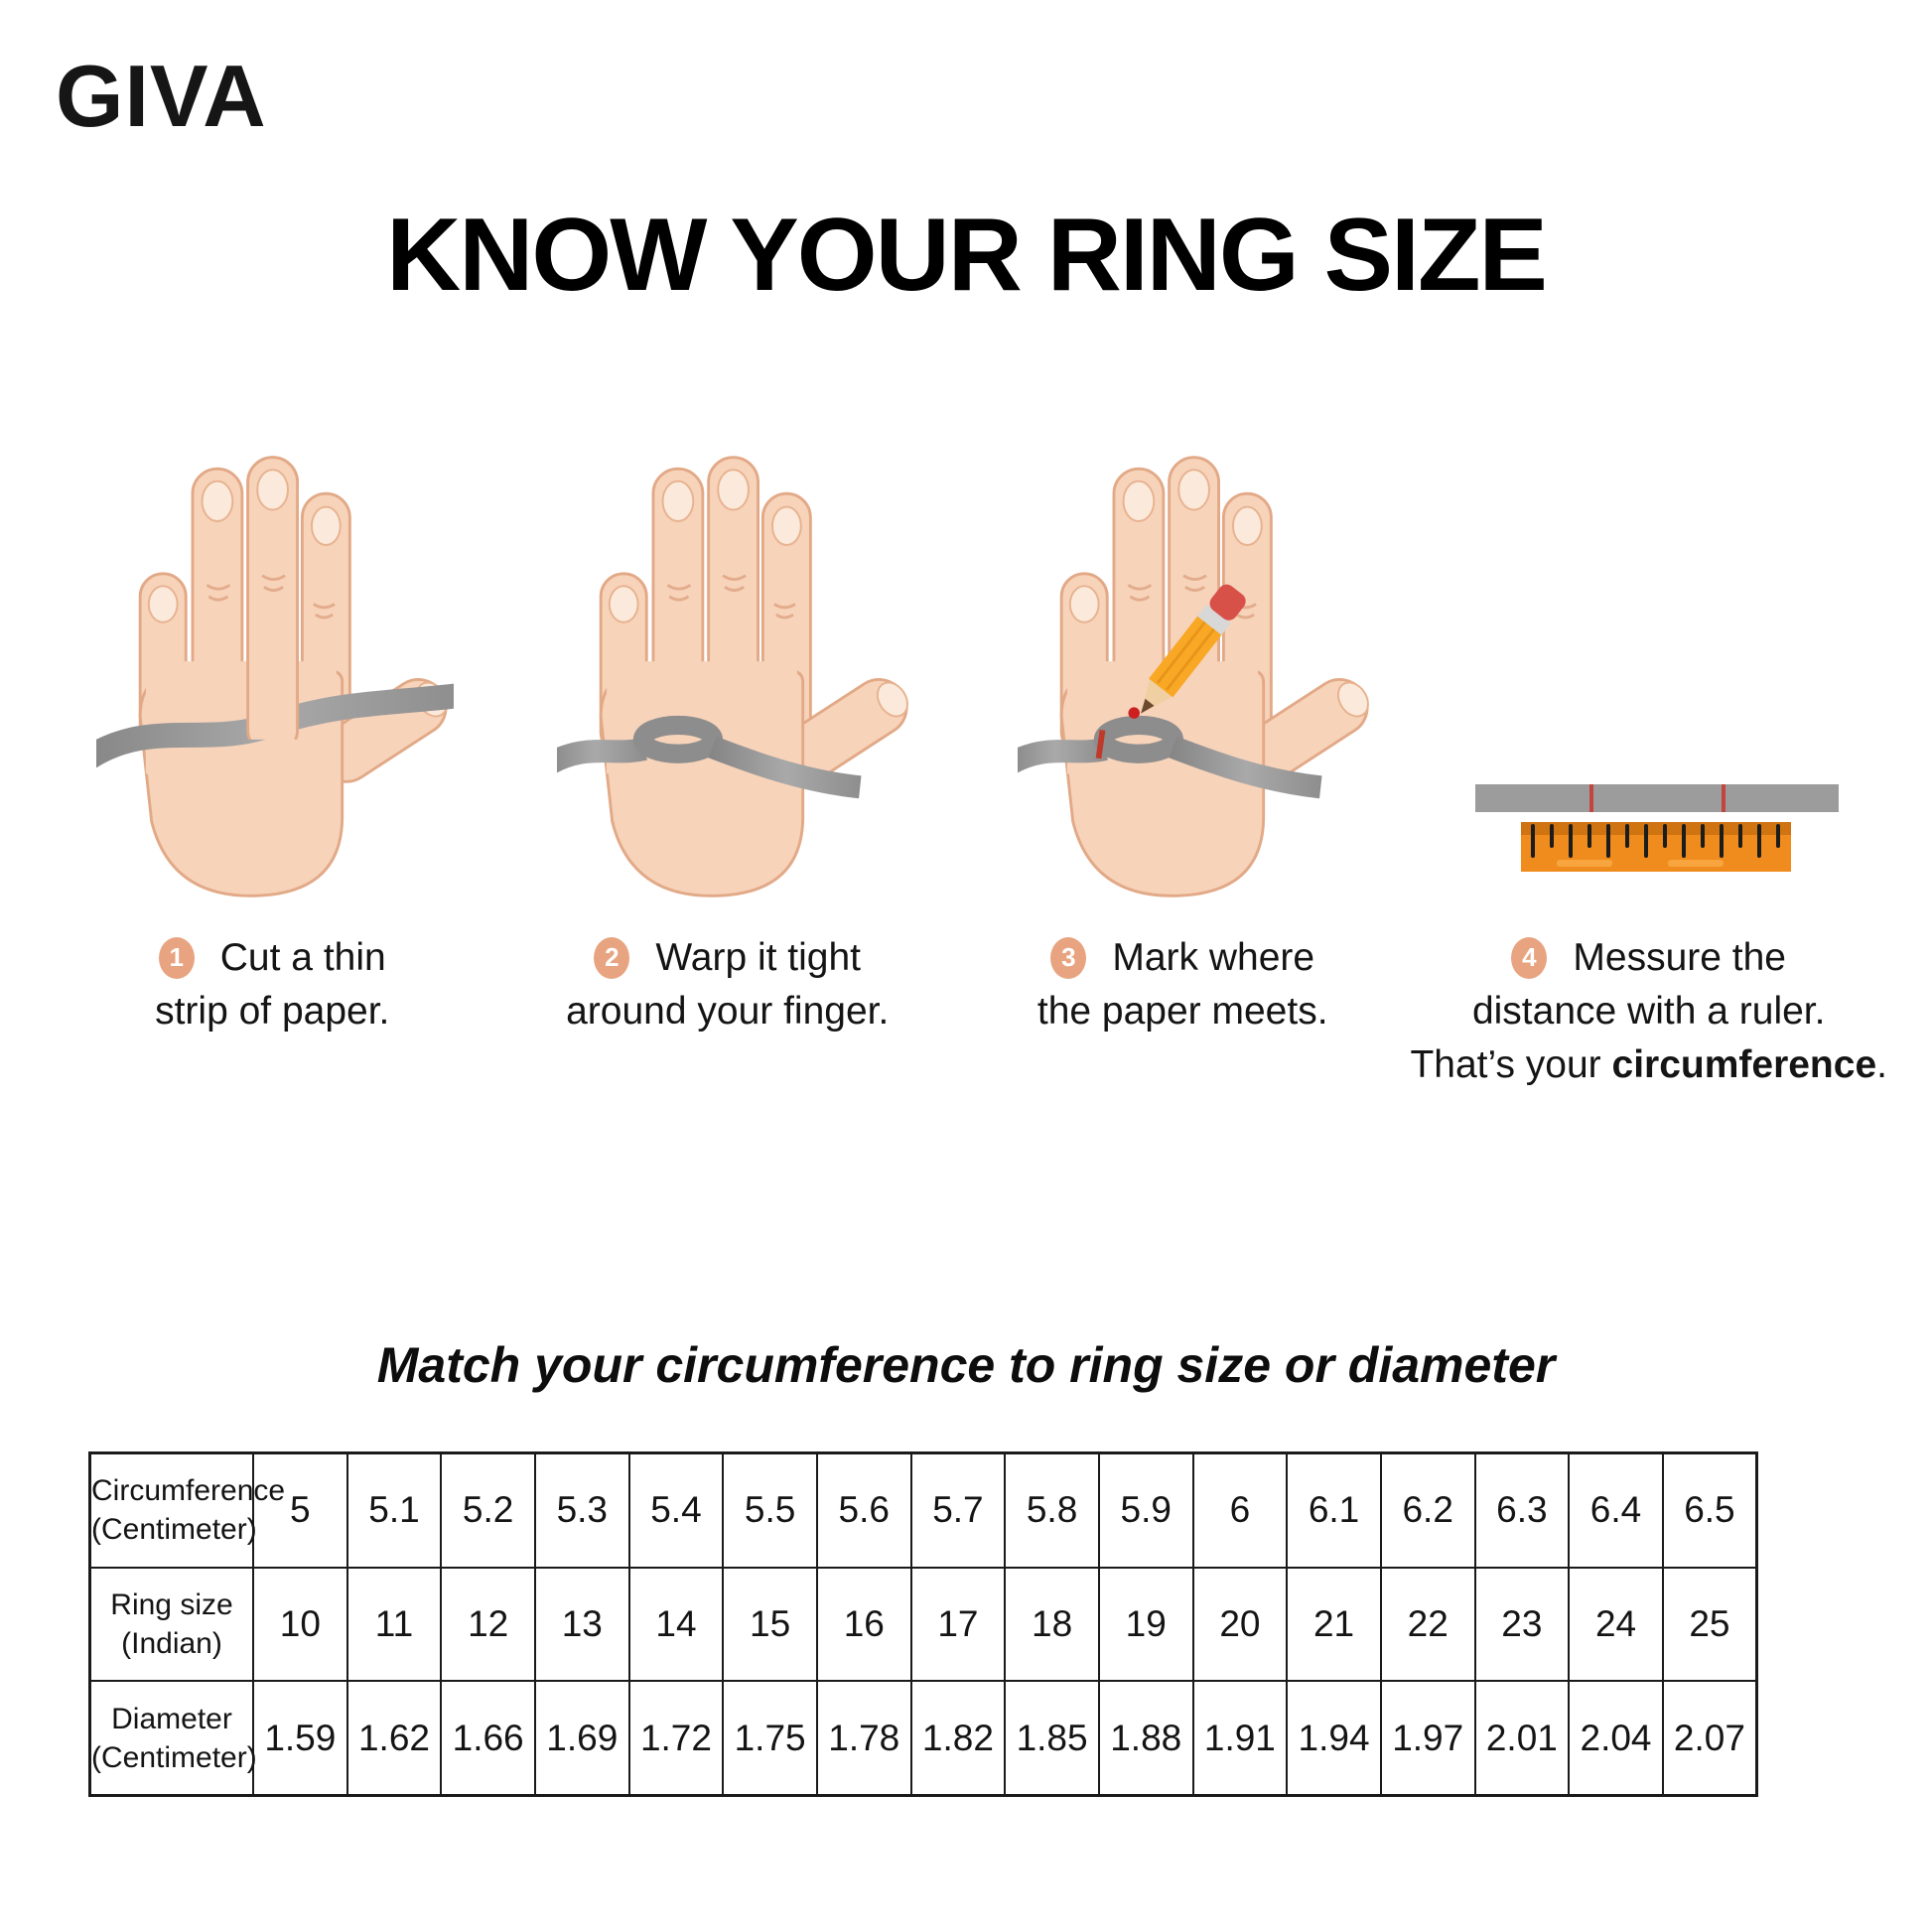  I want to click on value-cell: 2.01, so click(1522, 1738).